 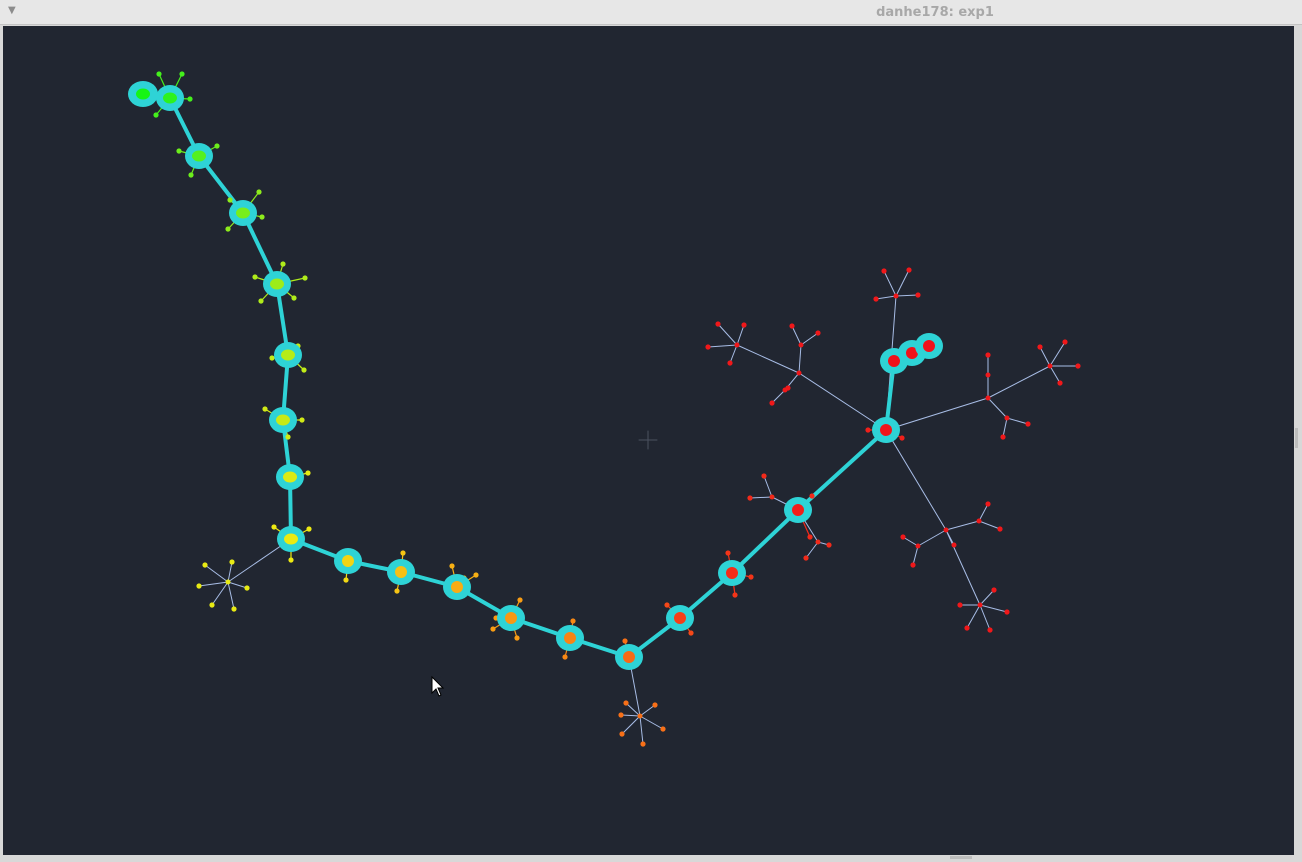 I want to click on resize-grip-right, so click(x=1296, y=438).